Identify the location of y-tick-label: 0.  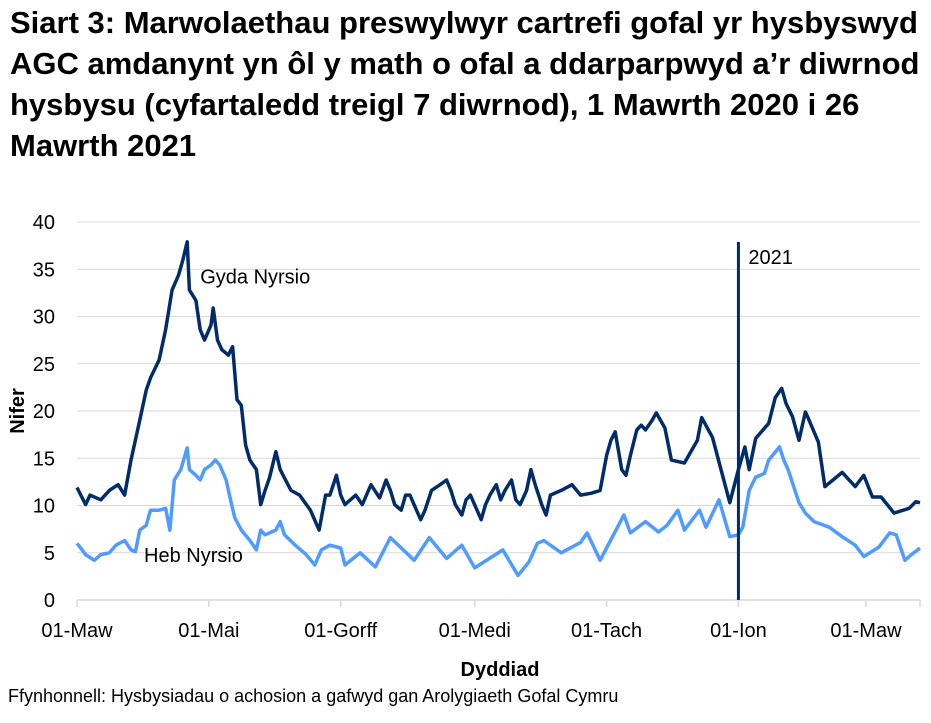
(49, 601).